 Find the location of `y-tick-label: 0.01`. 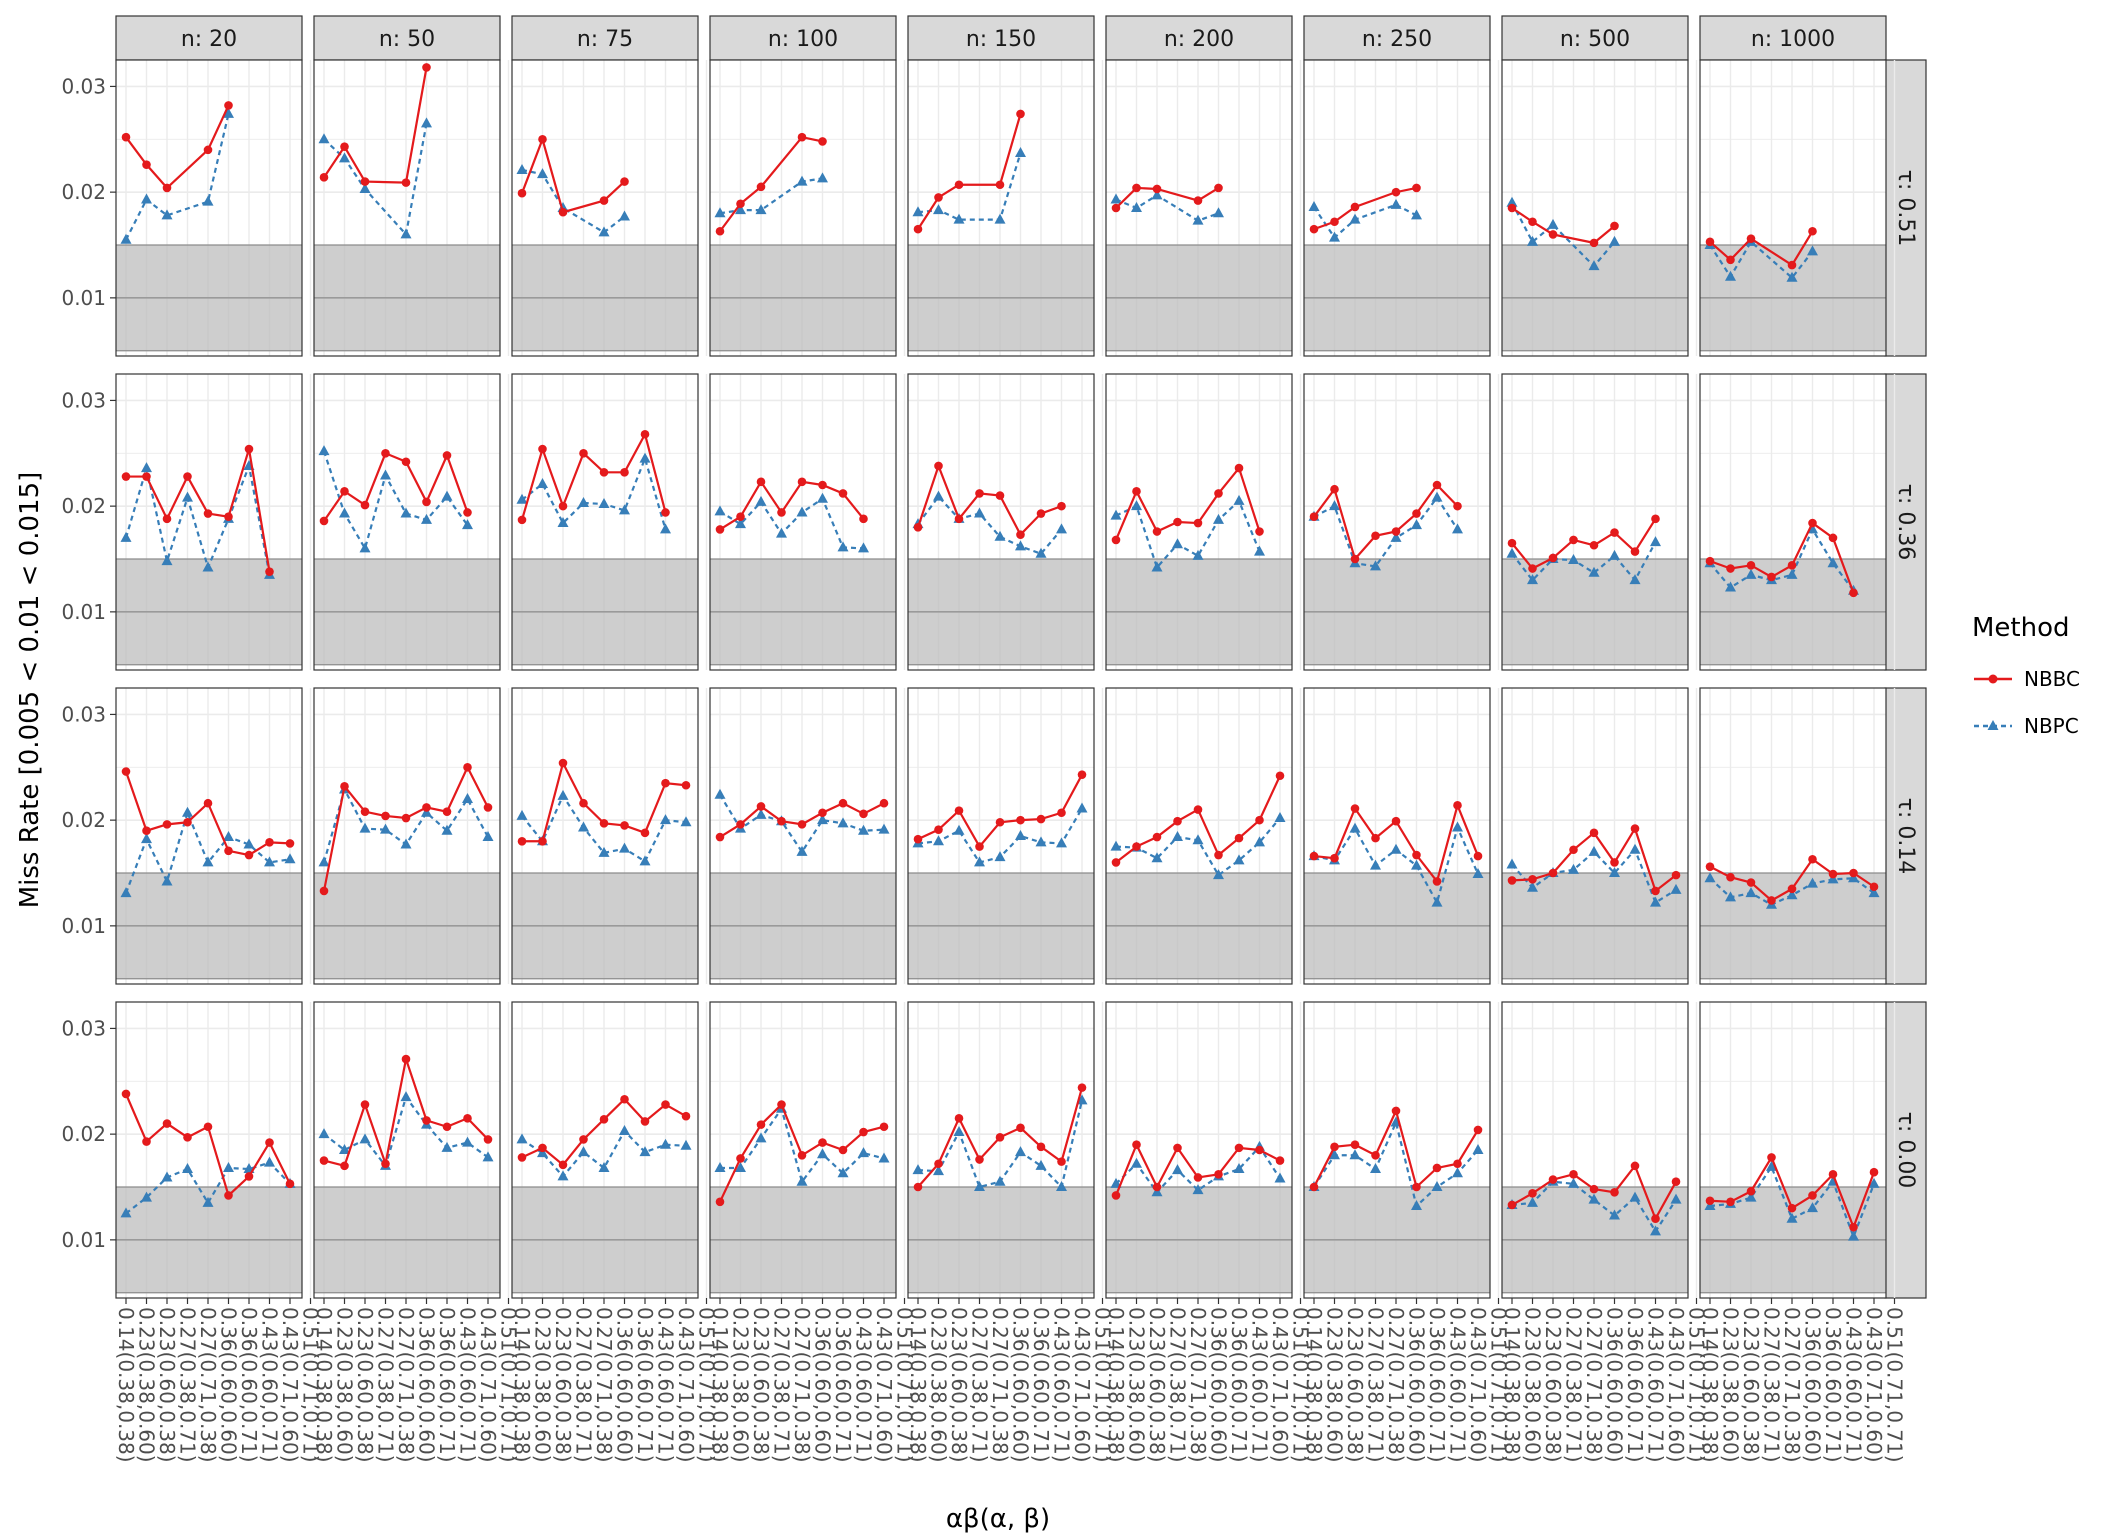

y-tick-label: 0.01 is located at coordinates (83, 612).